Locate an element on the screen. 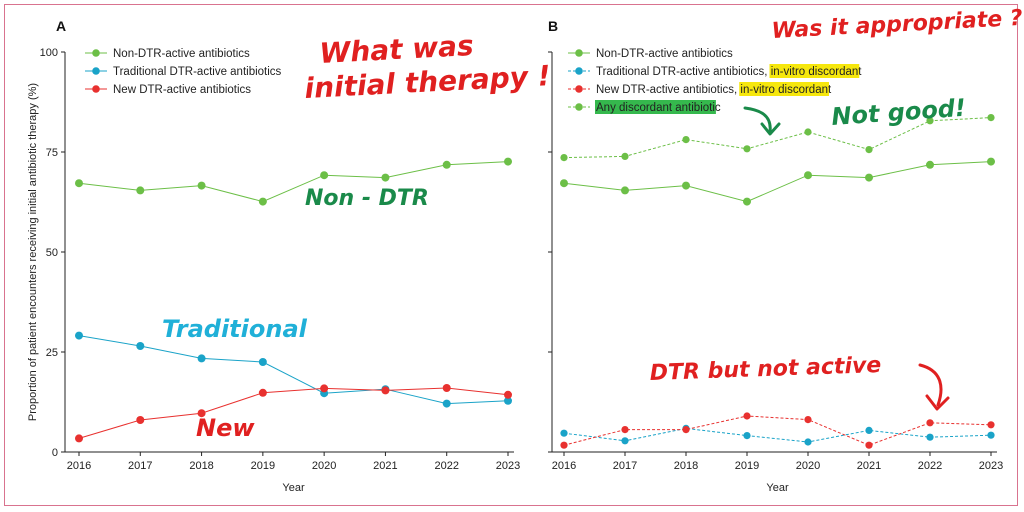 This screenshot has height=512, width=1024. handwritten-not-good: Not good! is located at coordinates (898, 112).